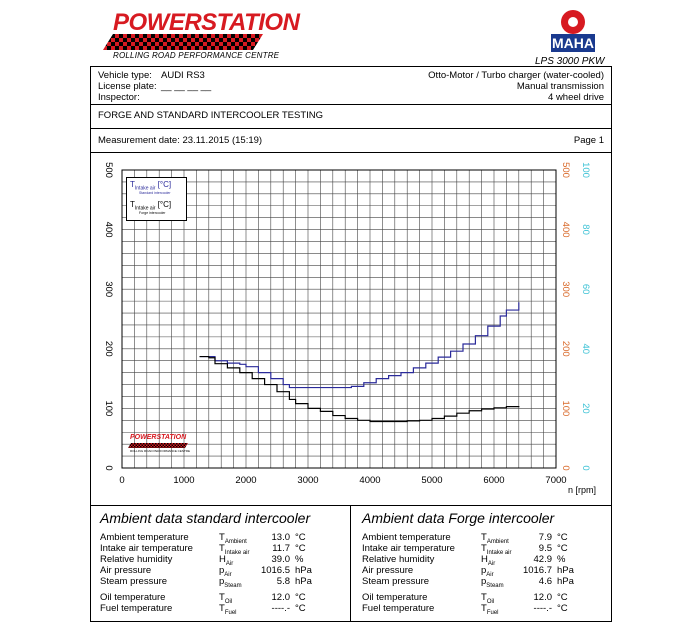 The image size is (700, 630). What do you see at coordinates (369, 480) in the screenshot?
I see `x-tick-label: 4000` at bounding box center [369, 480].